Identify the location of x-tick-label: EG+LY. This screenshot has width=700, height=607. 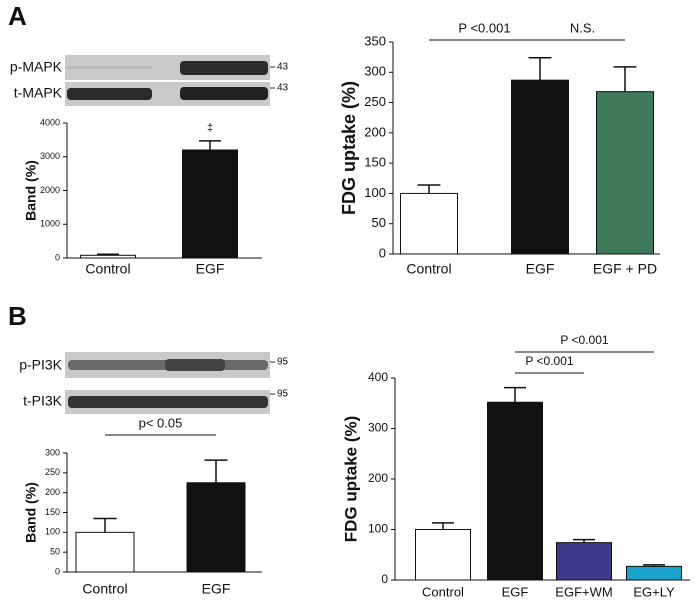
(654, 591).